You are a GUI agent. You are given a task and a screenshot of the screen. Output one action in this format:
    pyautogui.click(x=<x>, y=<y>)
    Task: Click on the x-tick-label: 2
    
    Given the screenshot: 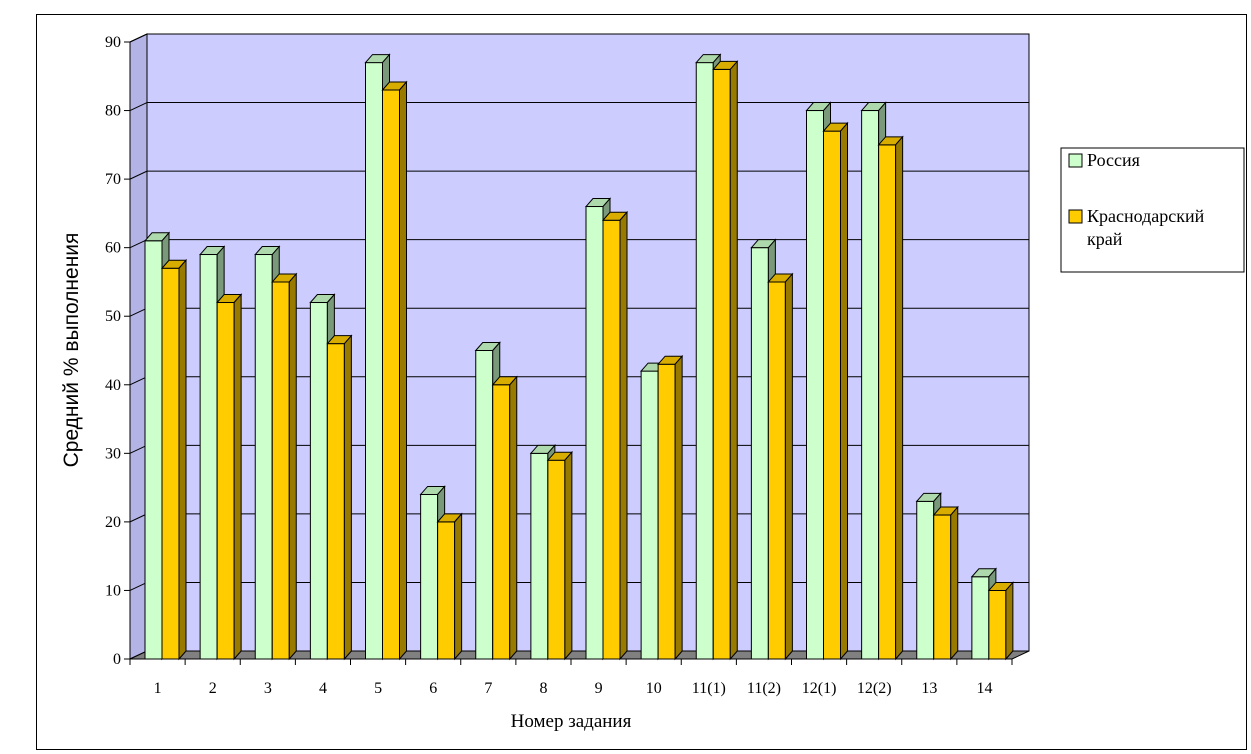 What is the action you would take?
    pyautogui.click(x=213, y=688)
    